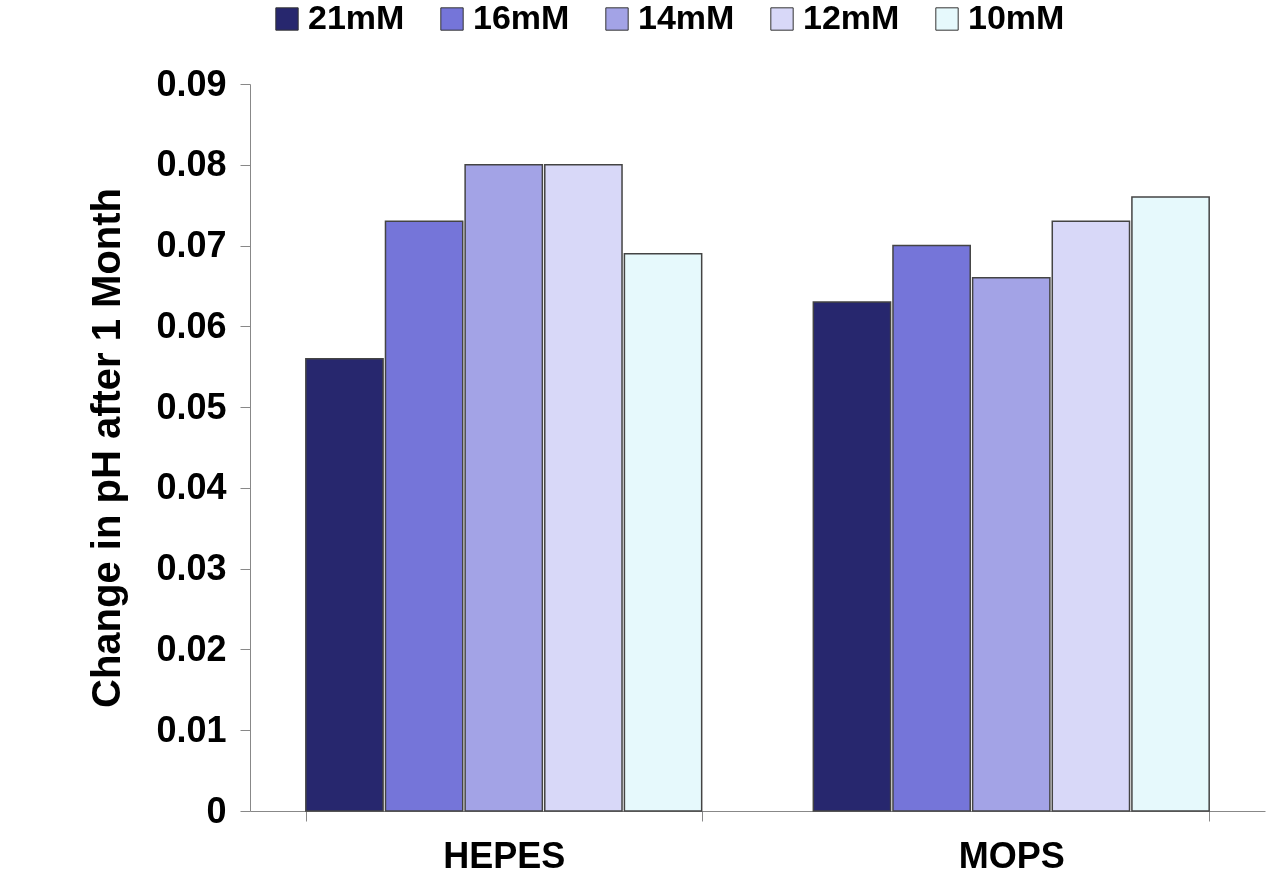 The height and width of the screenshot is (894, 1272). What do you see at coordinates (686, 18) in the screenshot?
I see `legend-label: 14mM` at bounding box center [686, 18].